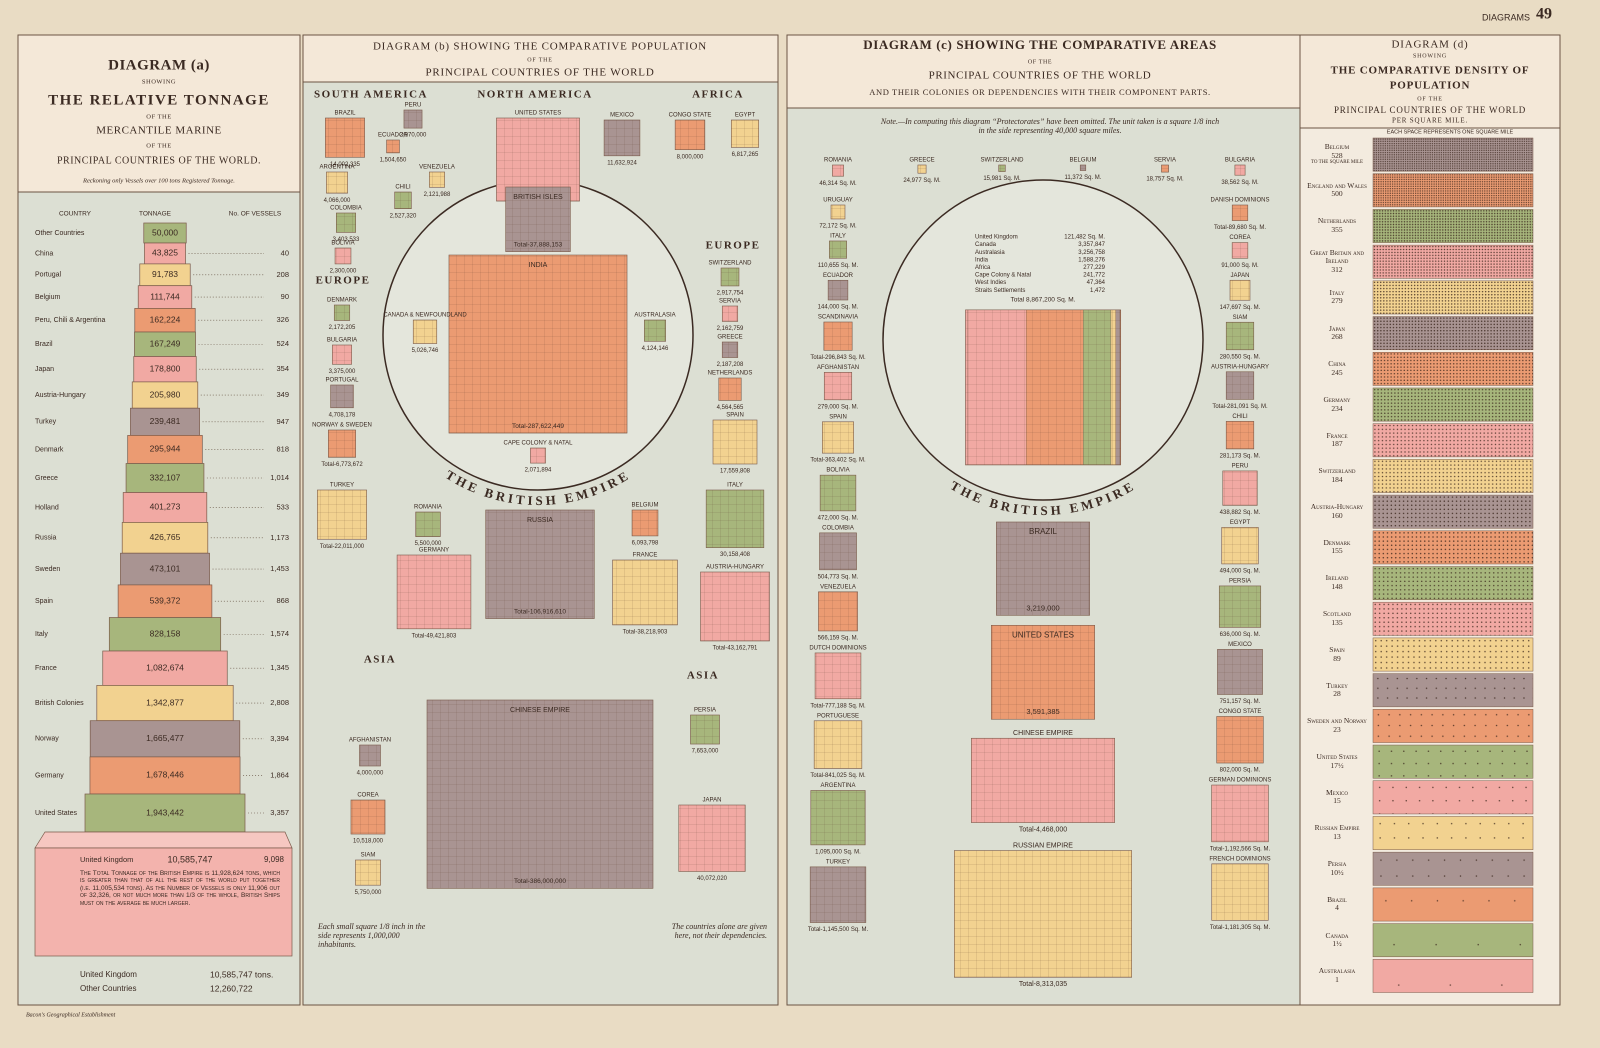 Image resolution: width=1600 pixels, height=1048 pixels. Describe the element at coordinates (1337, 868) in the screenshot. I see `row-label: Persia 10½` at that location.